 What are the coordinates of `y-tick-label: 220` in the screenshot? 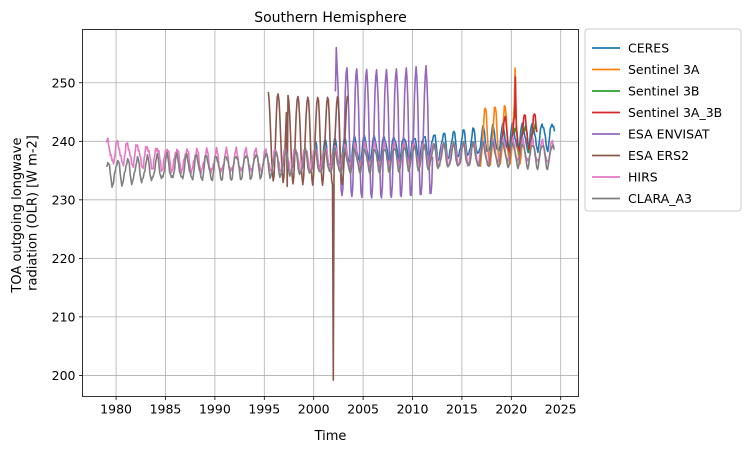 It's located at (64, 258).